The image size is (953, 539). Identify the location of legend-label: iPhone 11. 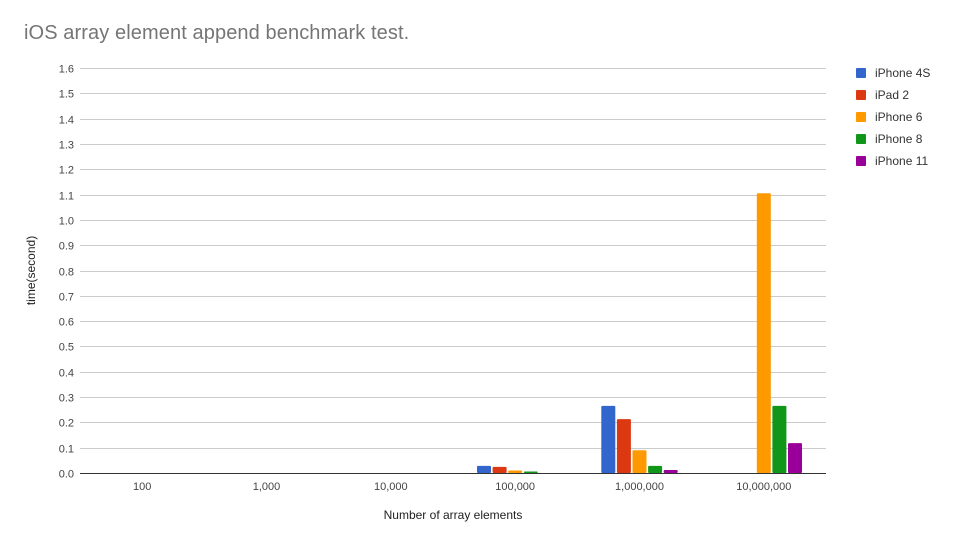
(902, 161).